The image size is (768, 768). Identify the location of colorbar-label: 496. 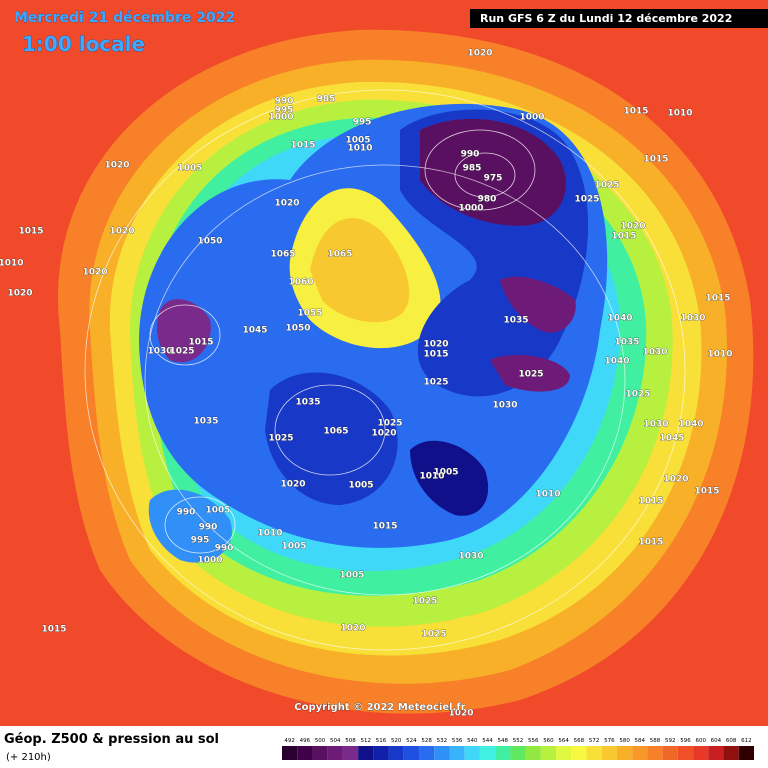
(305, 741).